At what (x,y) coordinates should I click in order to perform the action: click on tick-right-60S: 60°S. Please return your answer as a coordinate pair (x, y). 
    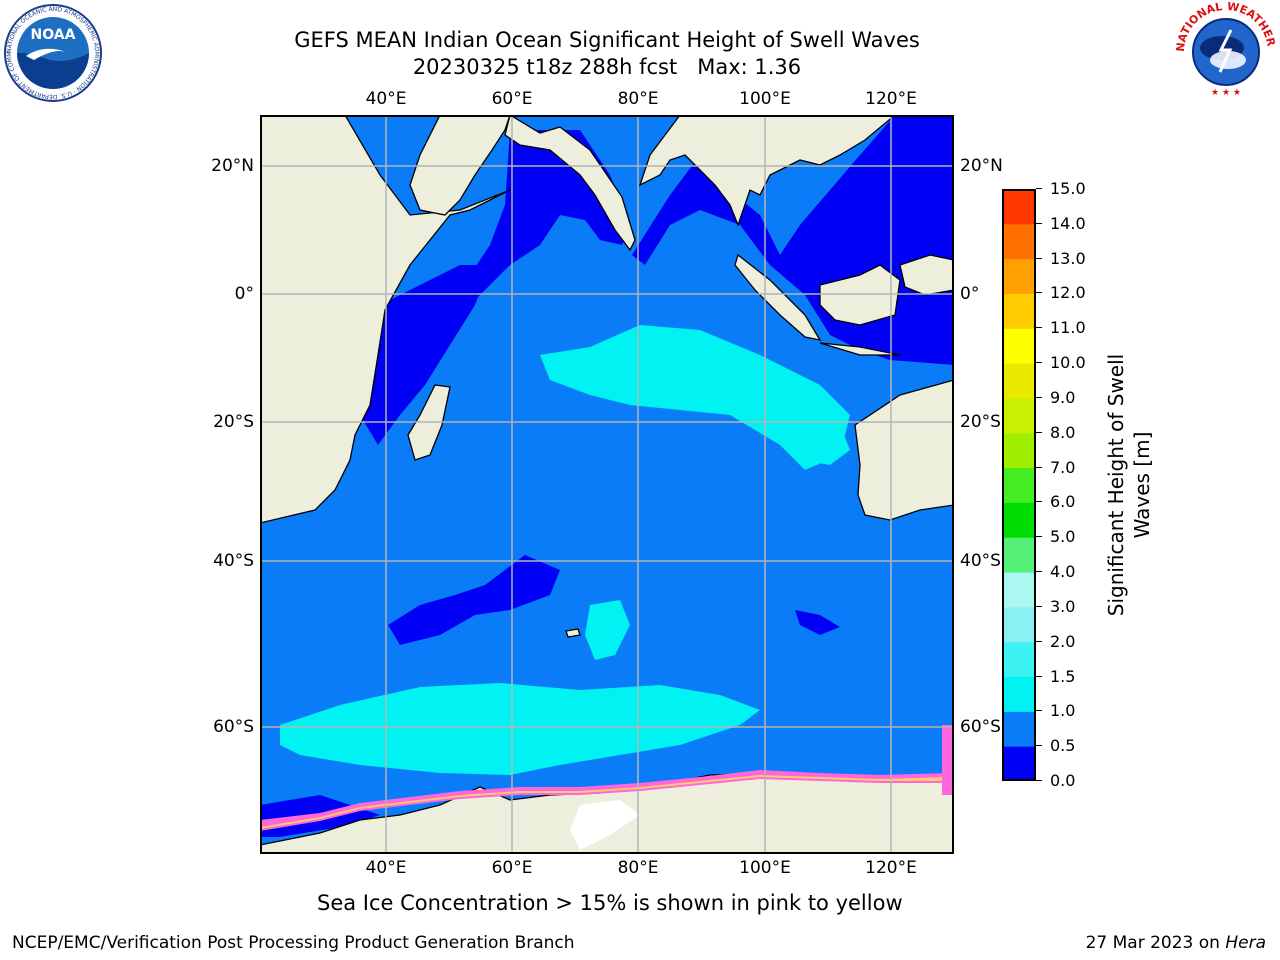
    Looking at the image, I should click on (980, 727).